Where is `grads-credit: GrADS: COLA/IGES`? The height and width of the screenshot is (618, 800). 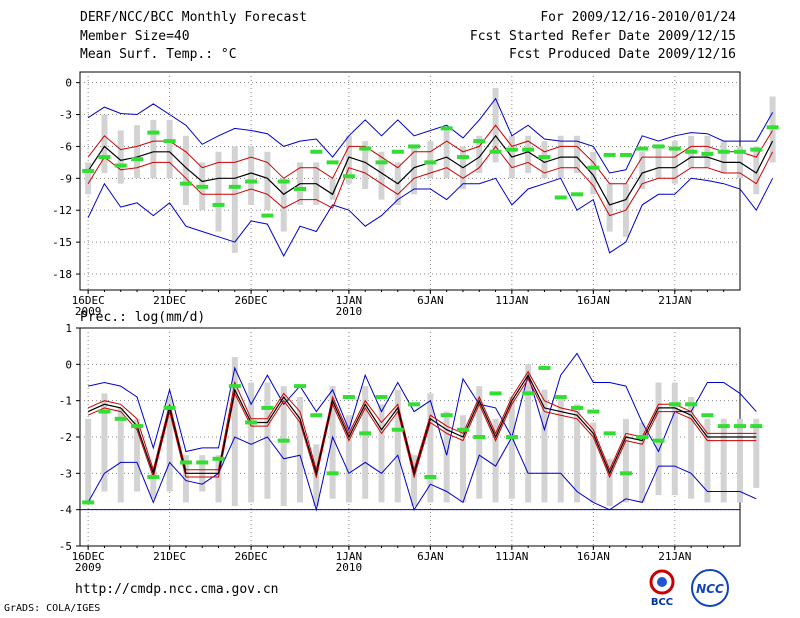 grads-credit: GrADS: COLA/IGES is located at coordinates (52, 608).